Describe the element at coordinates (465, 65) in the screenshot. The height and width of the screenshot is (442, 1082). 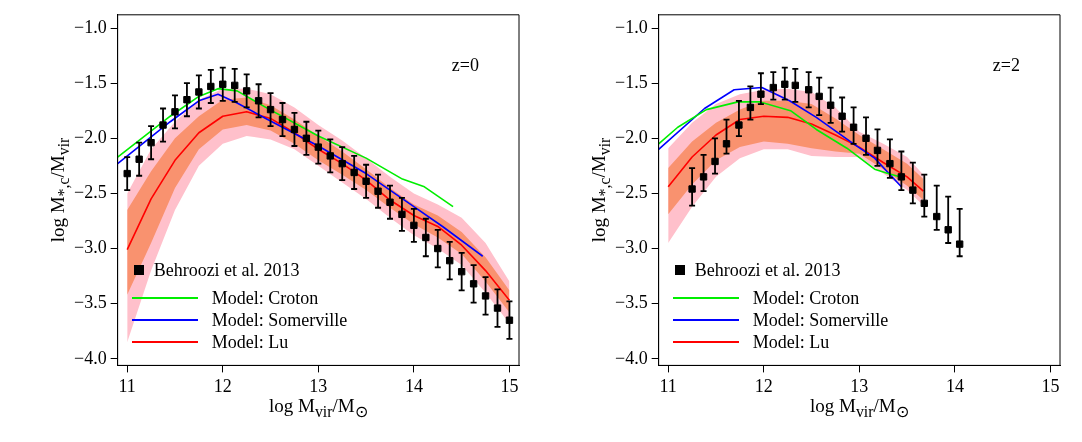
I see `annotation: z=0` at that location.